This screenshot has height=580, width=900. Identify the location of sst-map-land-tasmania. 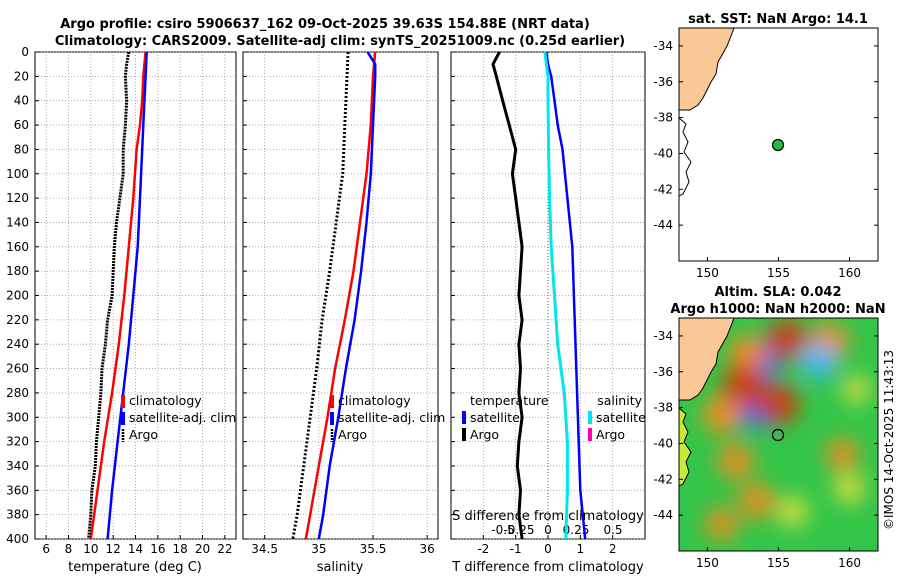
(685, 157).